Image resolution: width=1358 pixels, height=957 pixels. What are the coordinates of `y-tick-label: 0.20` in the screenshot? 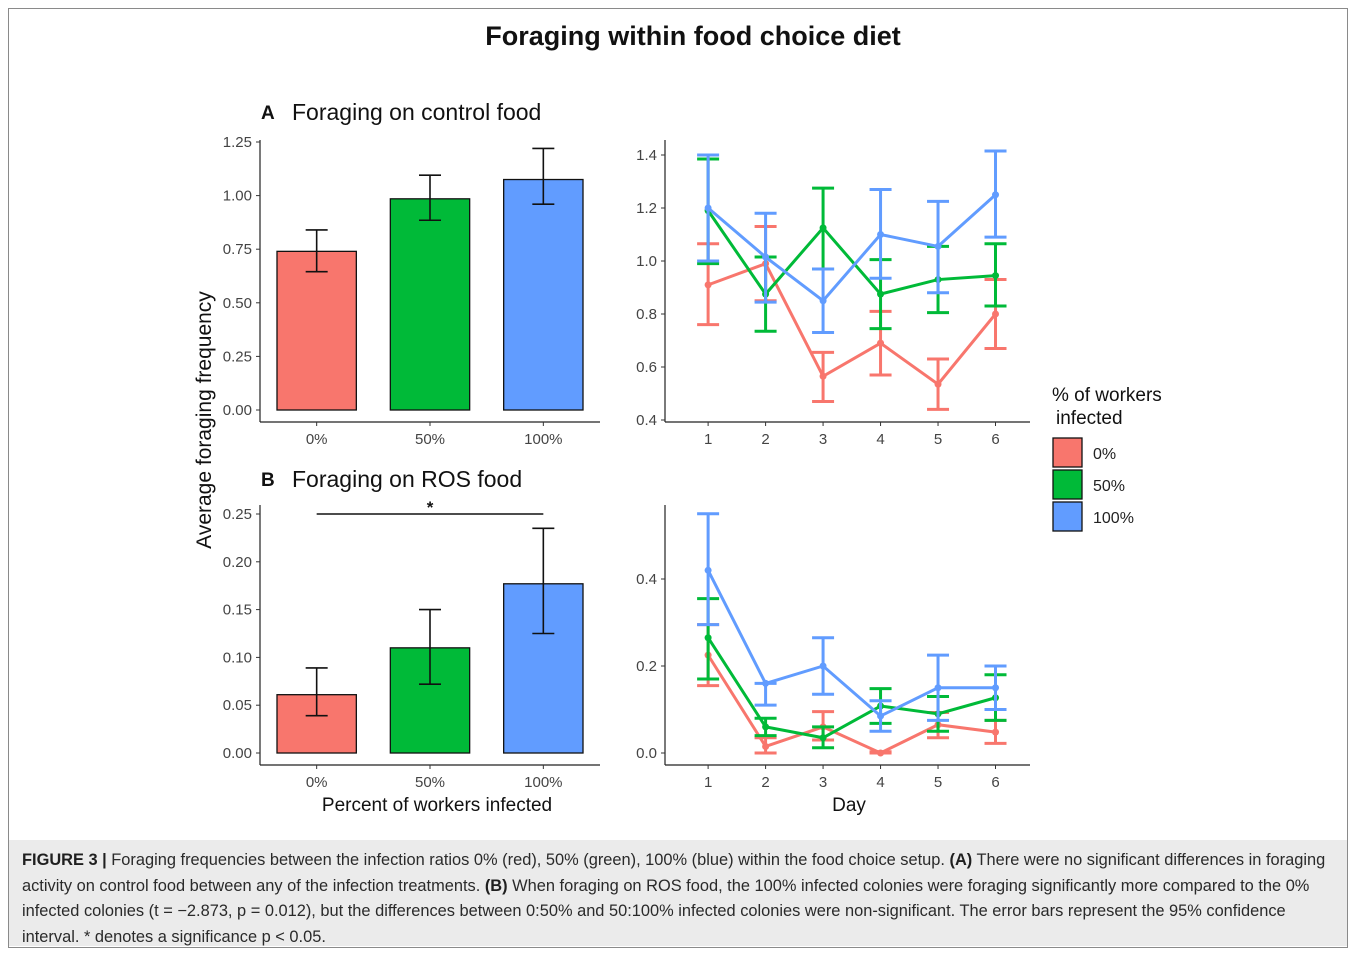 It's located at (237, 562).